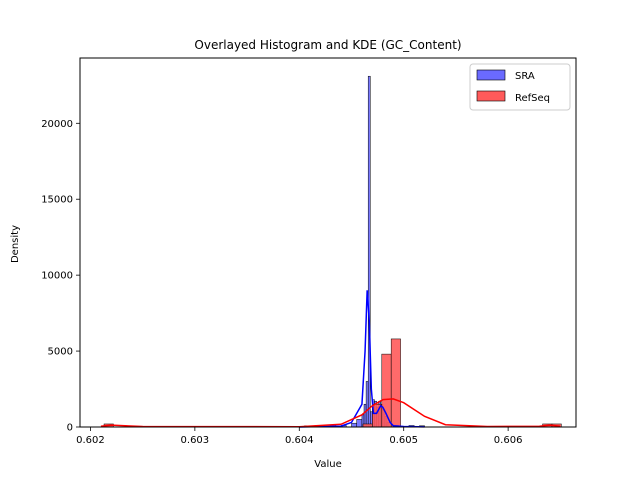  Describe the element at coordinates (57, 124) in the screenshot. I see `y-tick-label: 20000` at that location.